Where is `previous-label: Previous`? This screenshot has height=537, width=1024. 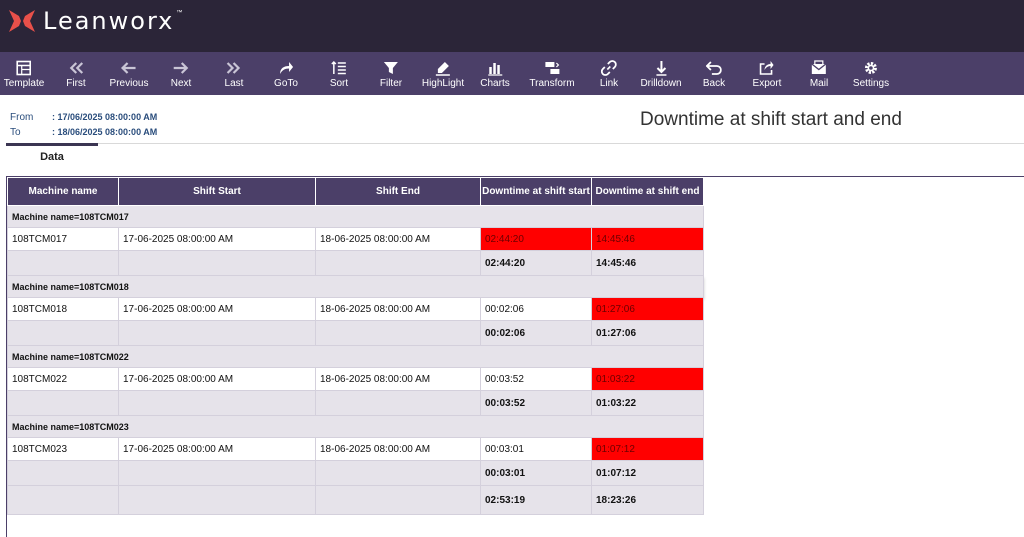
previous-label: Previous is located at coordinates (129, 83).